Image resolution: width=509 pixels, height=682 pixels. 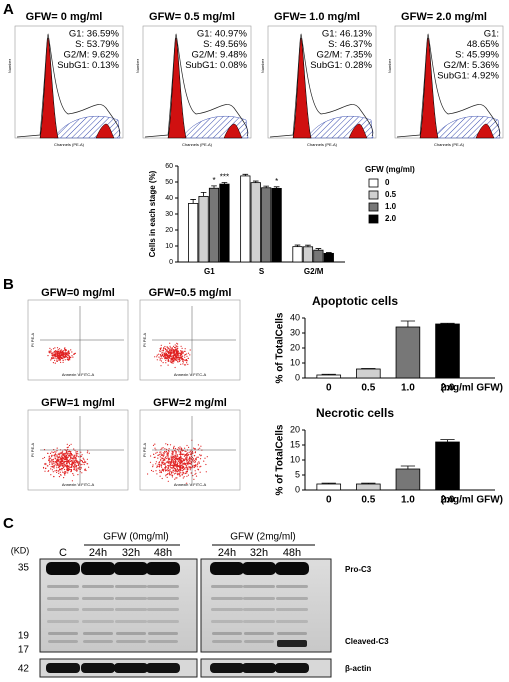 I want to click on x-tick-label: 2.0, so click(x=448, y=388).